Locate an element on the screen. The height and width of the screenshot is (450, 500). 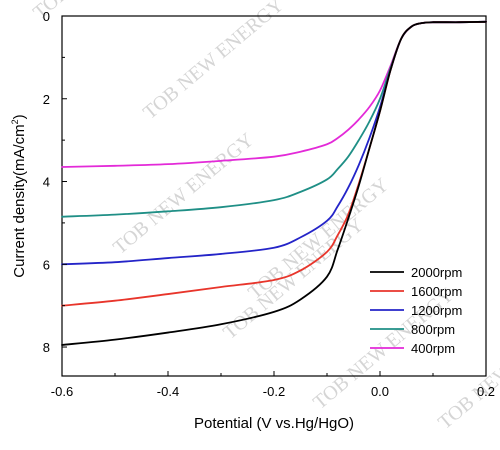
x-tick-label: -0.4 is located at coordinates (168, 391).